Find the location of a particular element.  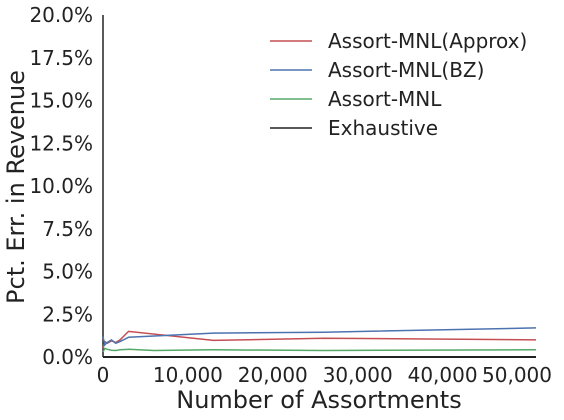

legend-label-assort-mnl-bz: Assort-MNL(BZ) is located at coordinates (406, 70).